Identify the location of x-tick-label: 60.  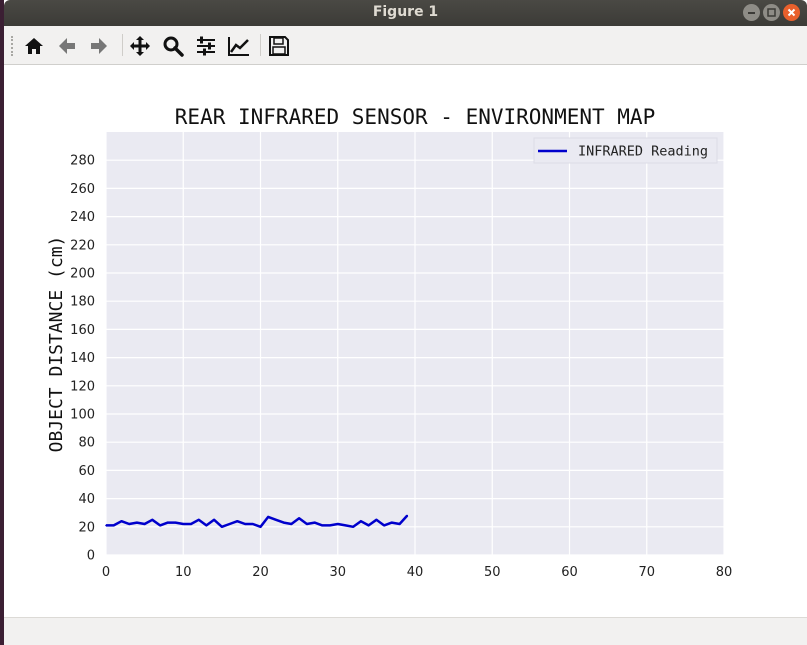
(569, 572).